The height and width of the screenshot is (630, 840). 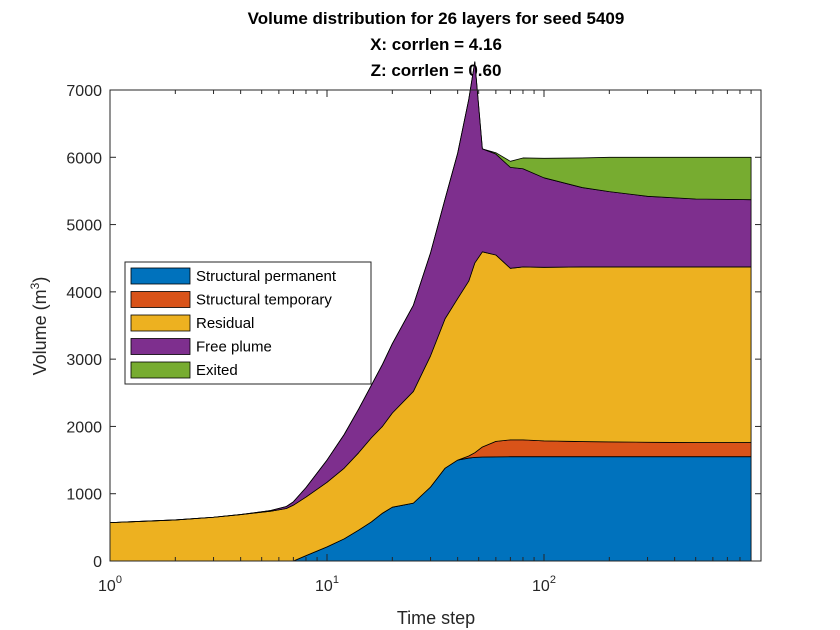 What do you see at coordinates (84, 360) in the screenshot?
I see `y-tick-label: 3000` at bounding box center [84, 360].